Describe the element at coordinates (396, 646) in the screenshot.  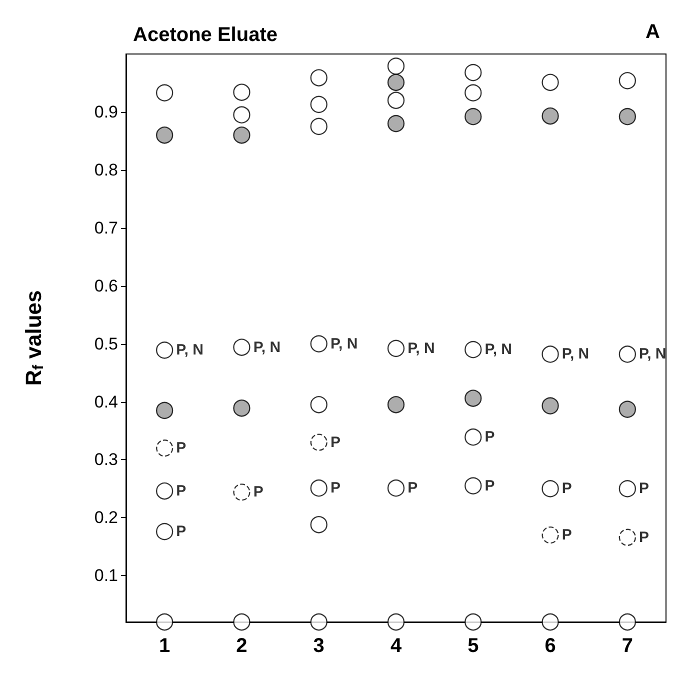
I see `x-tick-label: 4` at that location.